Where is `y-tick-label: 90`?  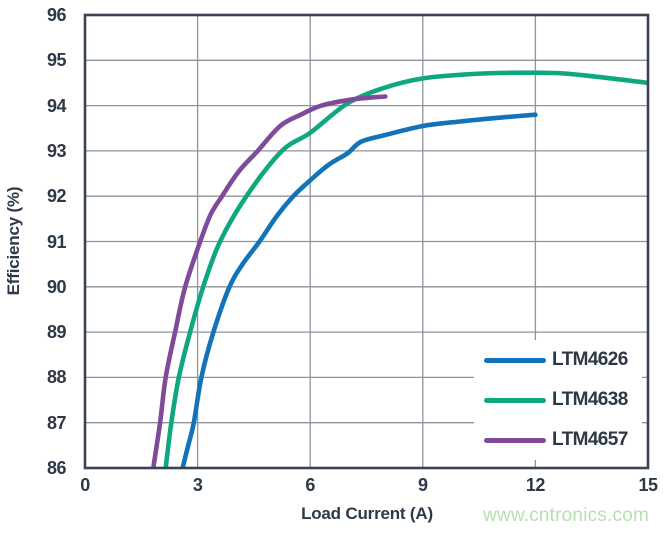
y-tick-label: 90 is located at coordinates (56, 286).